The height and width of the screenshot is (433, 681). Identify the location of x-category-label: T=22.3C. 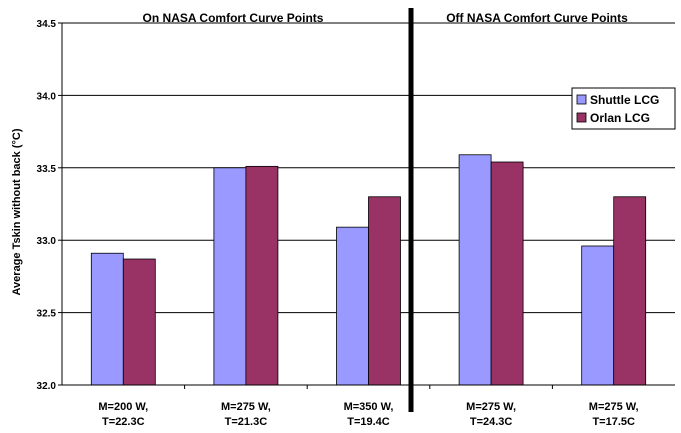
(123, 422).